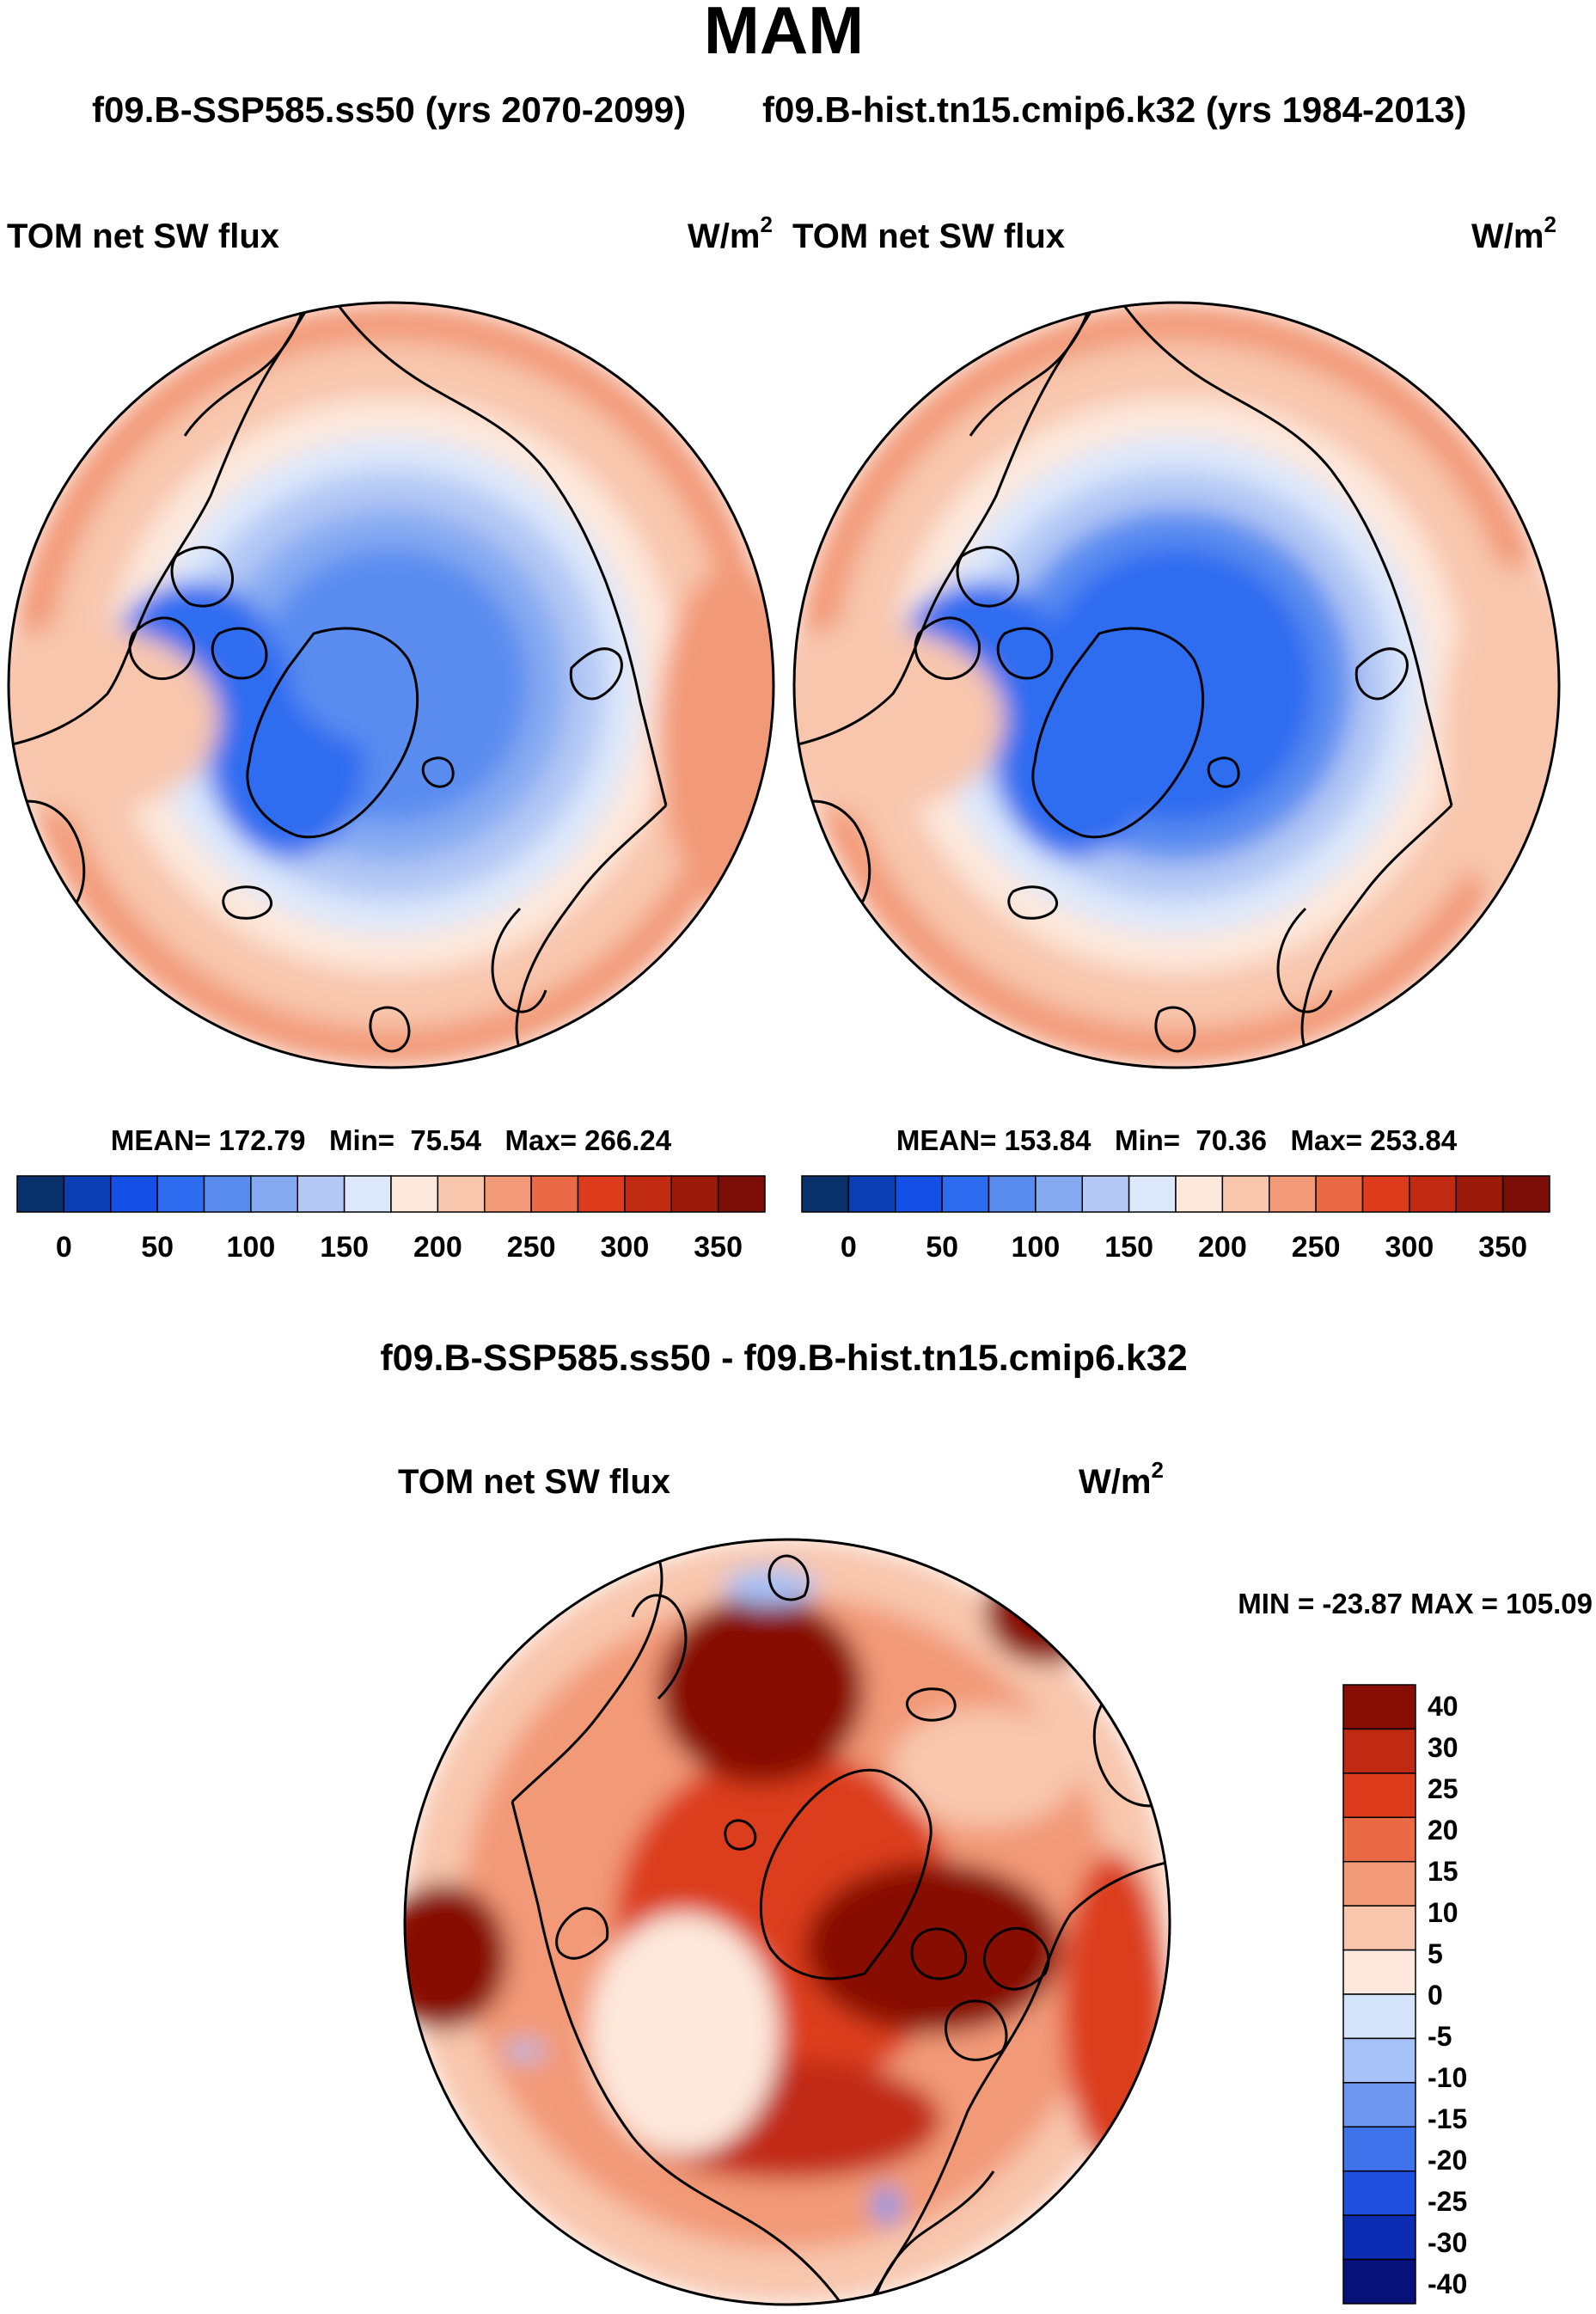  I want to click on stats-historical: MEAN= 153.84 Min= 70.36 Max= 253.84, so click(1177, 1140).